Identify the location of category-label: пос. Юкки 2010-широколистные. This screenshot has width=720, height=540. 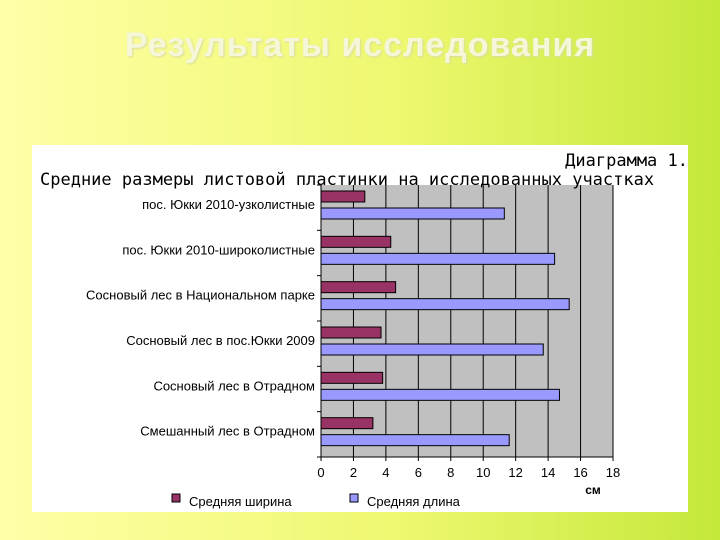
(218, 249).